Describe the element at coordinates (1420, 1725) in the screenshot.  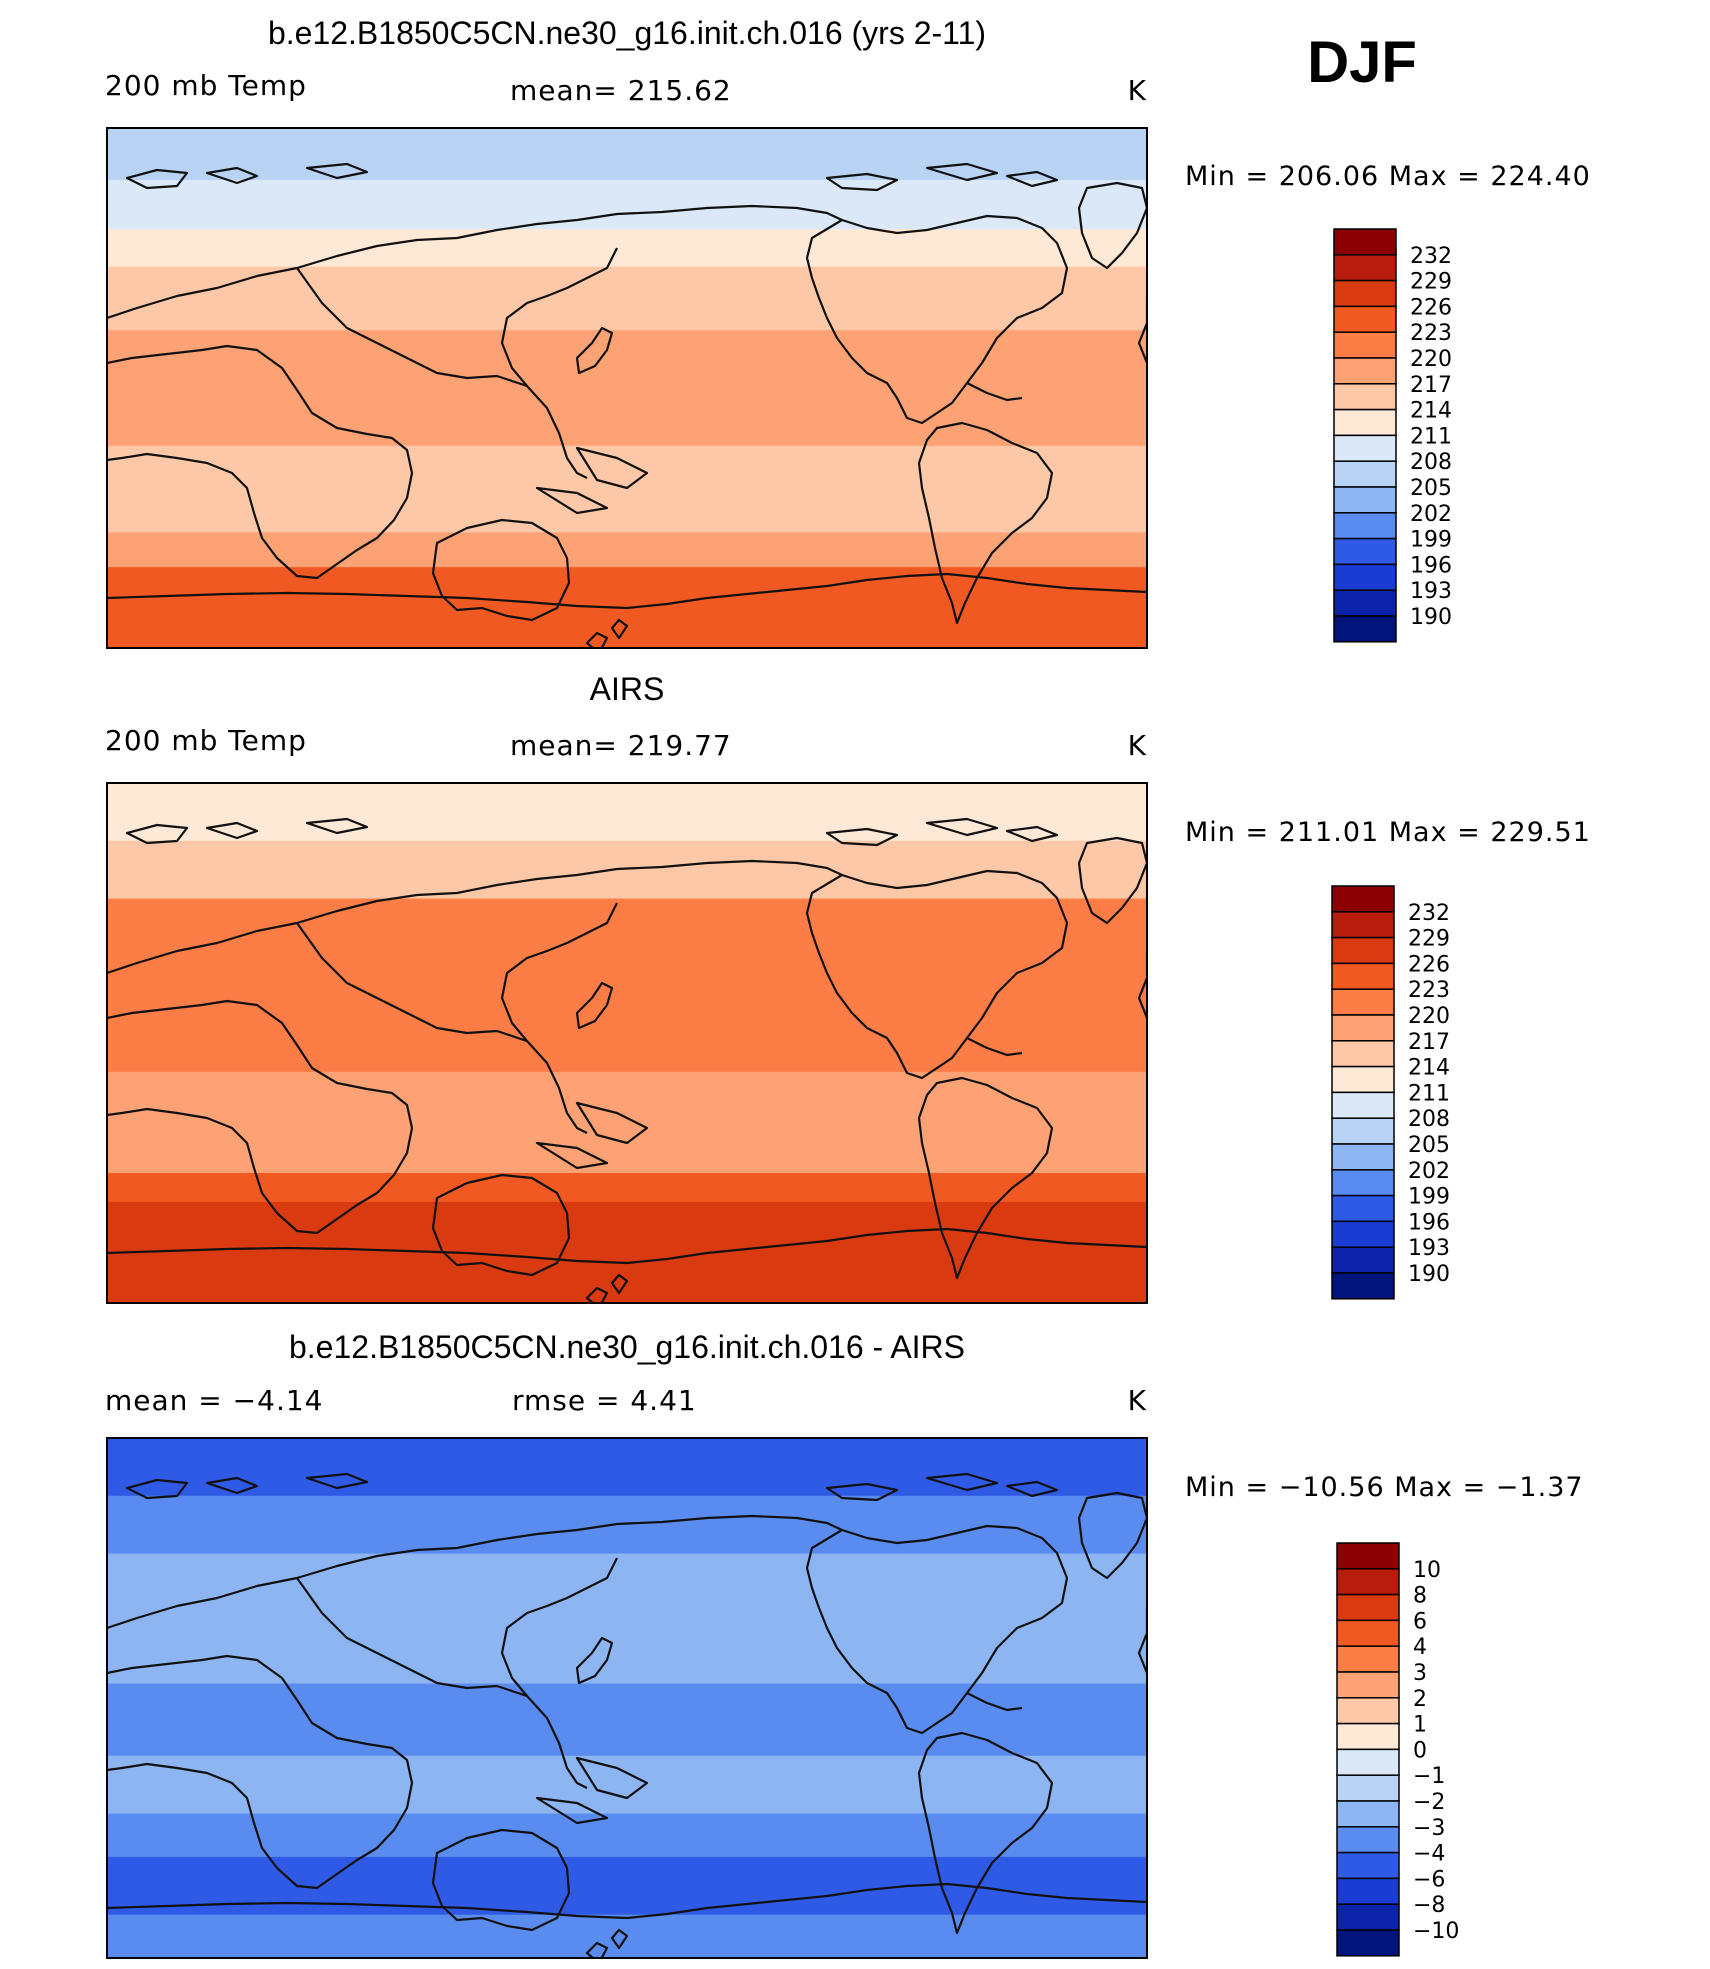
I see `colorbar-tick-label: 1` at that location.